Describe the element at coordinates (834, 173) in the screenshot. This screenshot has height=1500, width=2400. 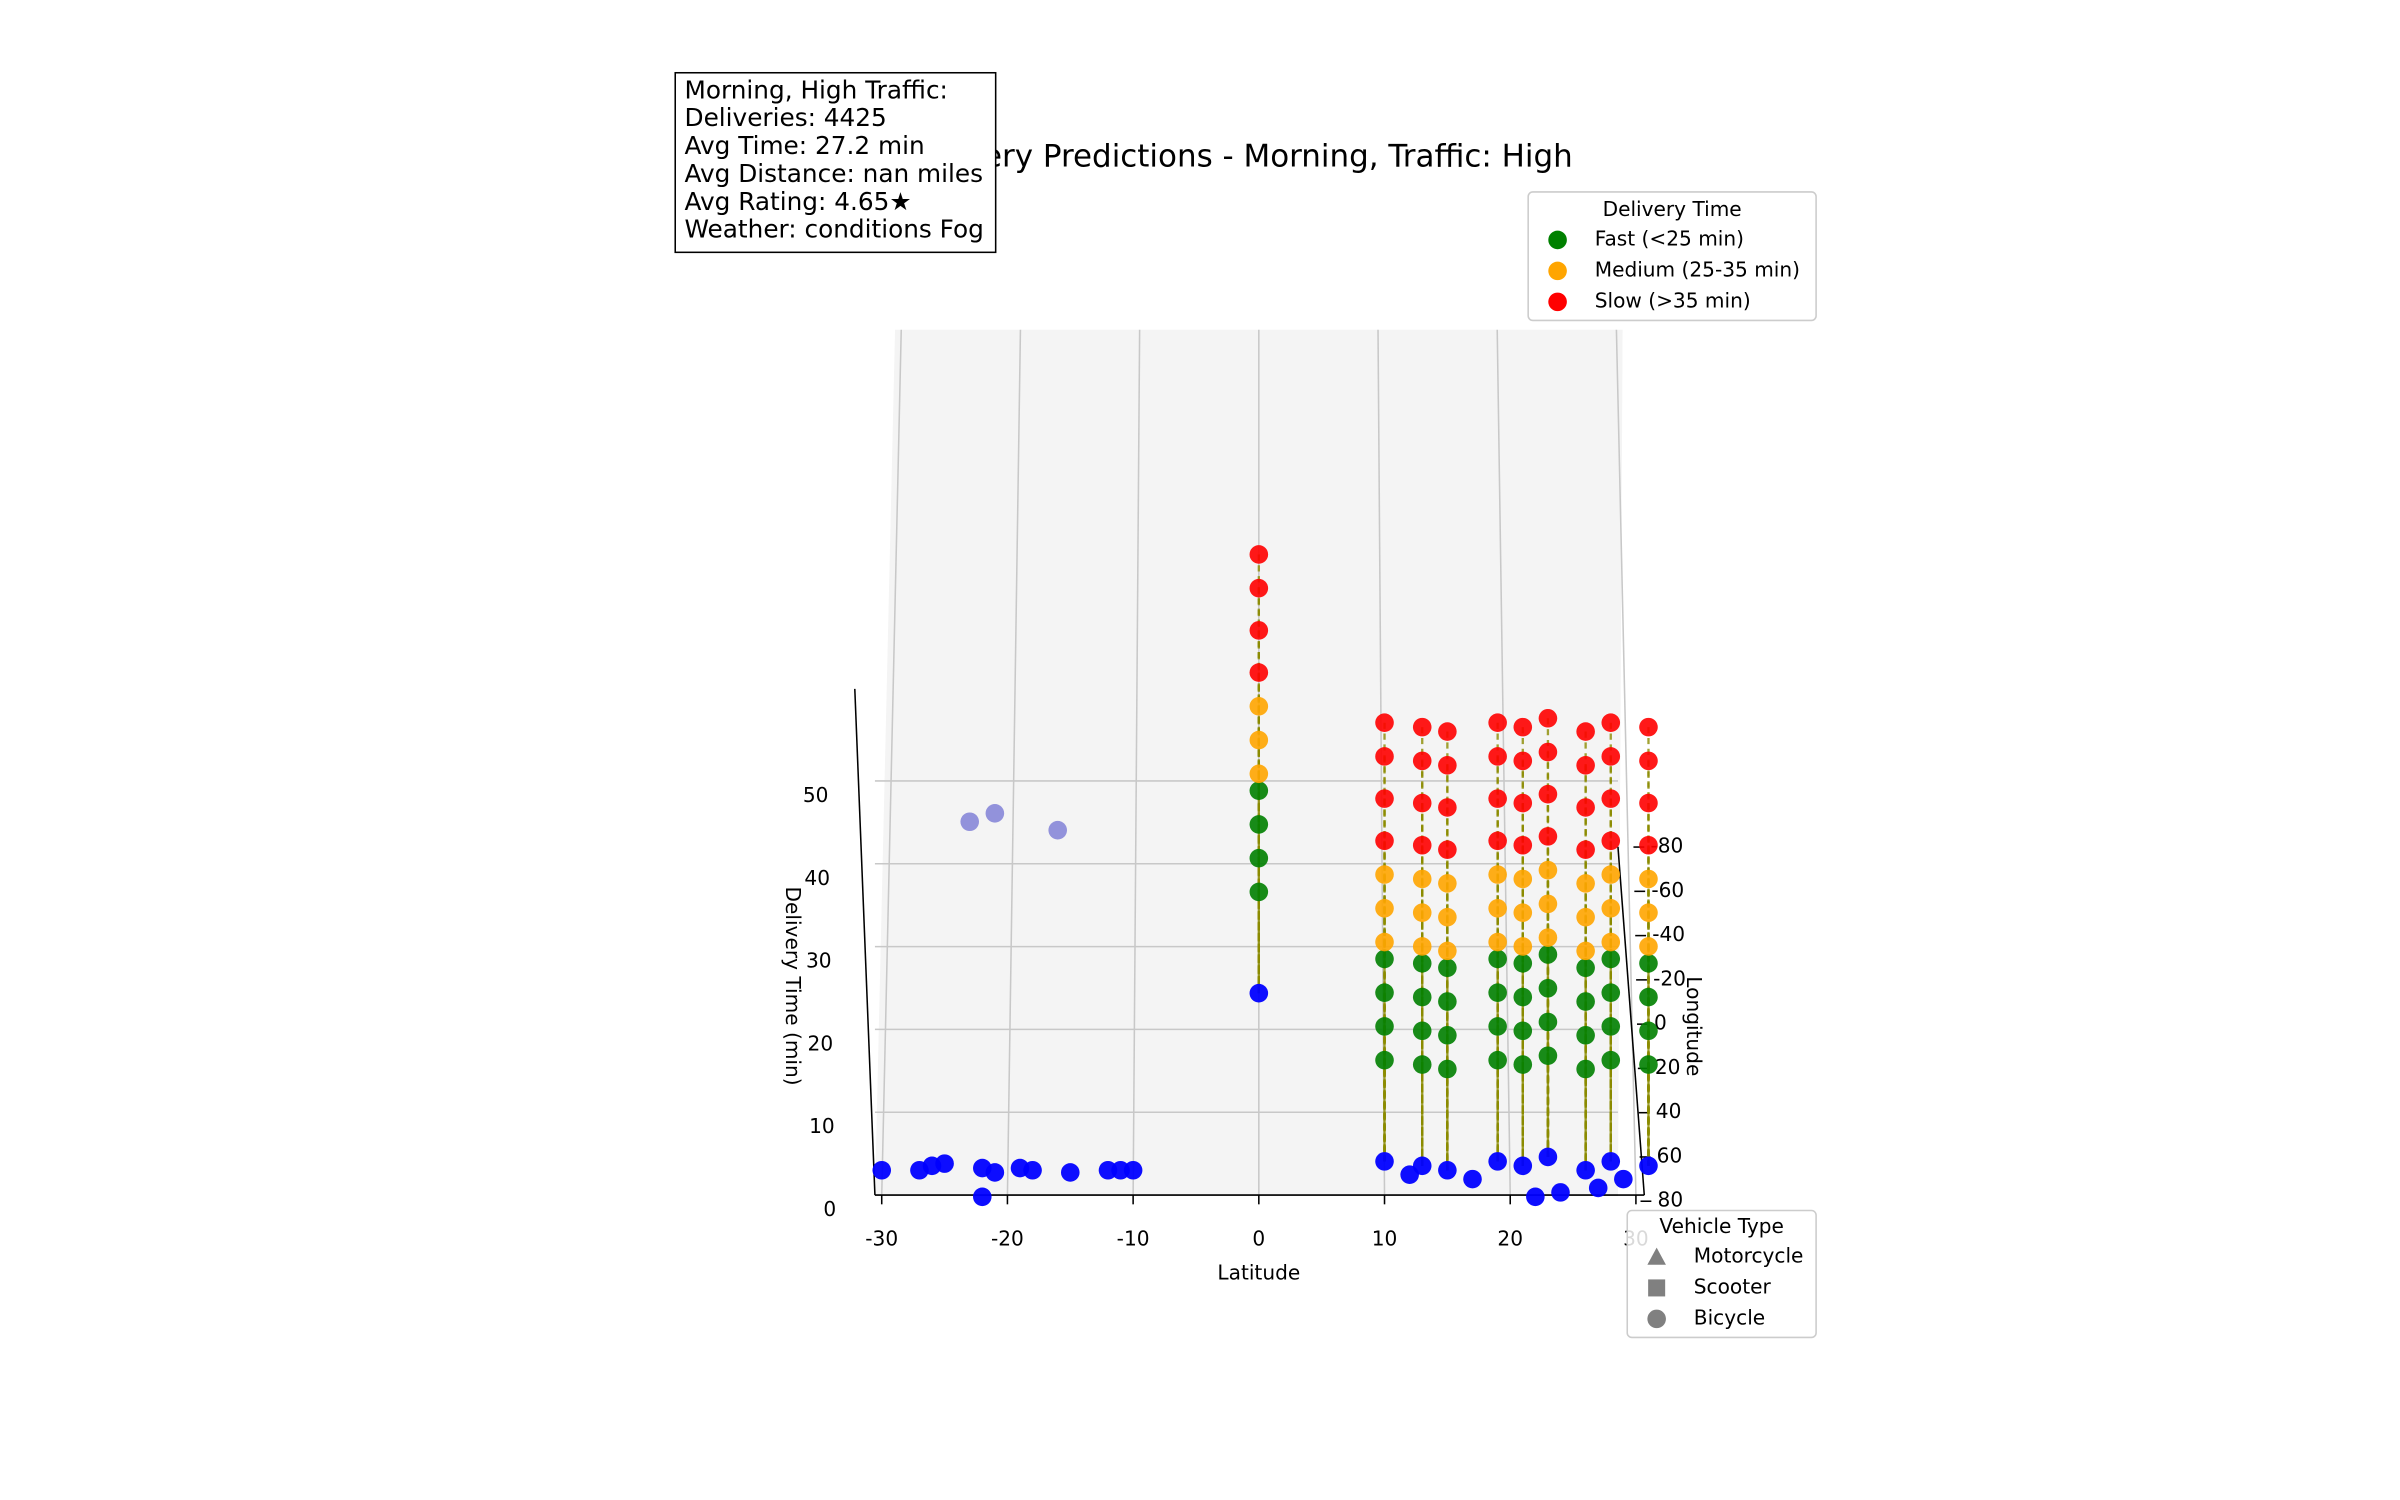
I see `info-line: Avg Distance: nan miles` at that location.